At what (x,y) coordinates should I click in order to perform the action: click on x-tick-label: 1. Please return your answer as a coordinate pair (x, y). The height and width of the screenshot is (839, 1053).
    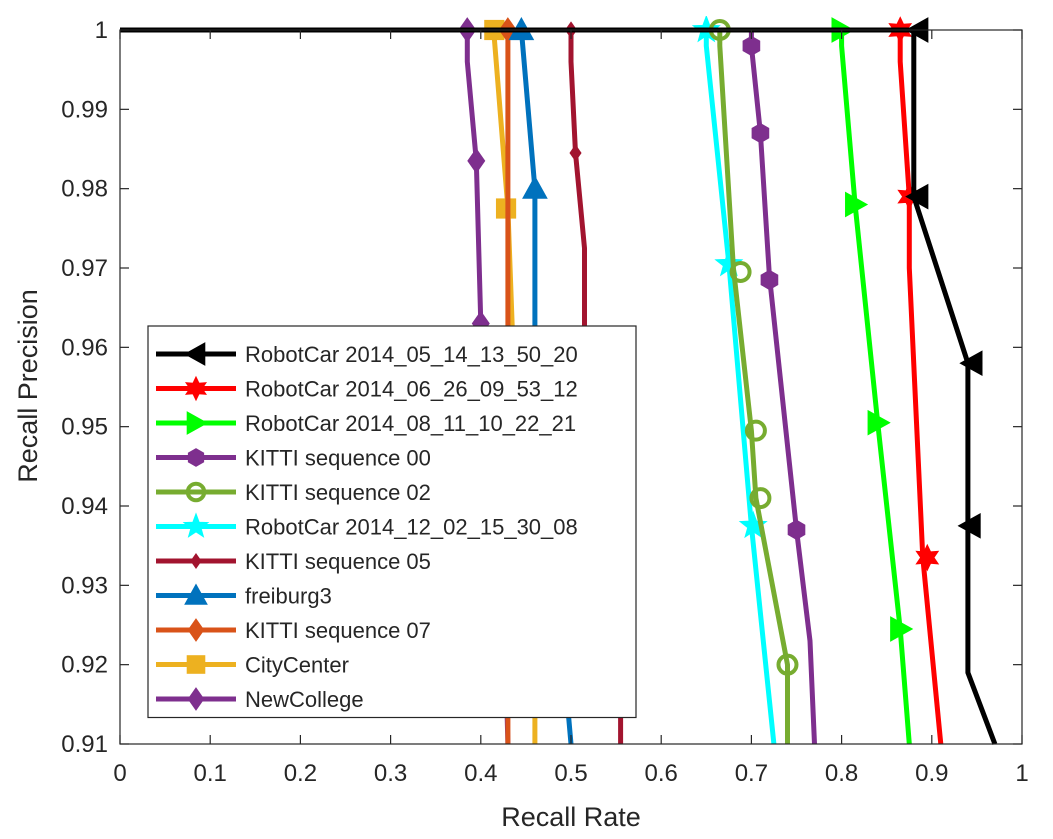
    Looking at the image, I should click on (1021, 773).